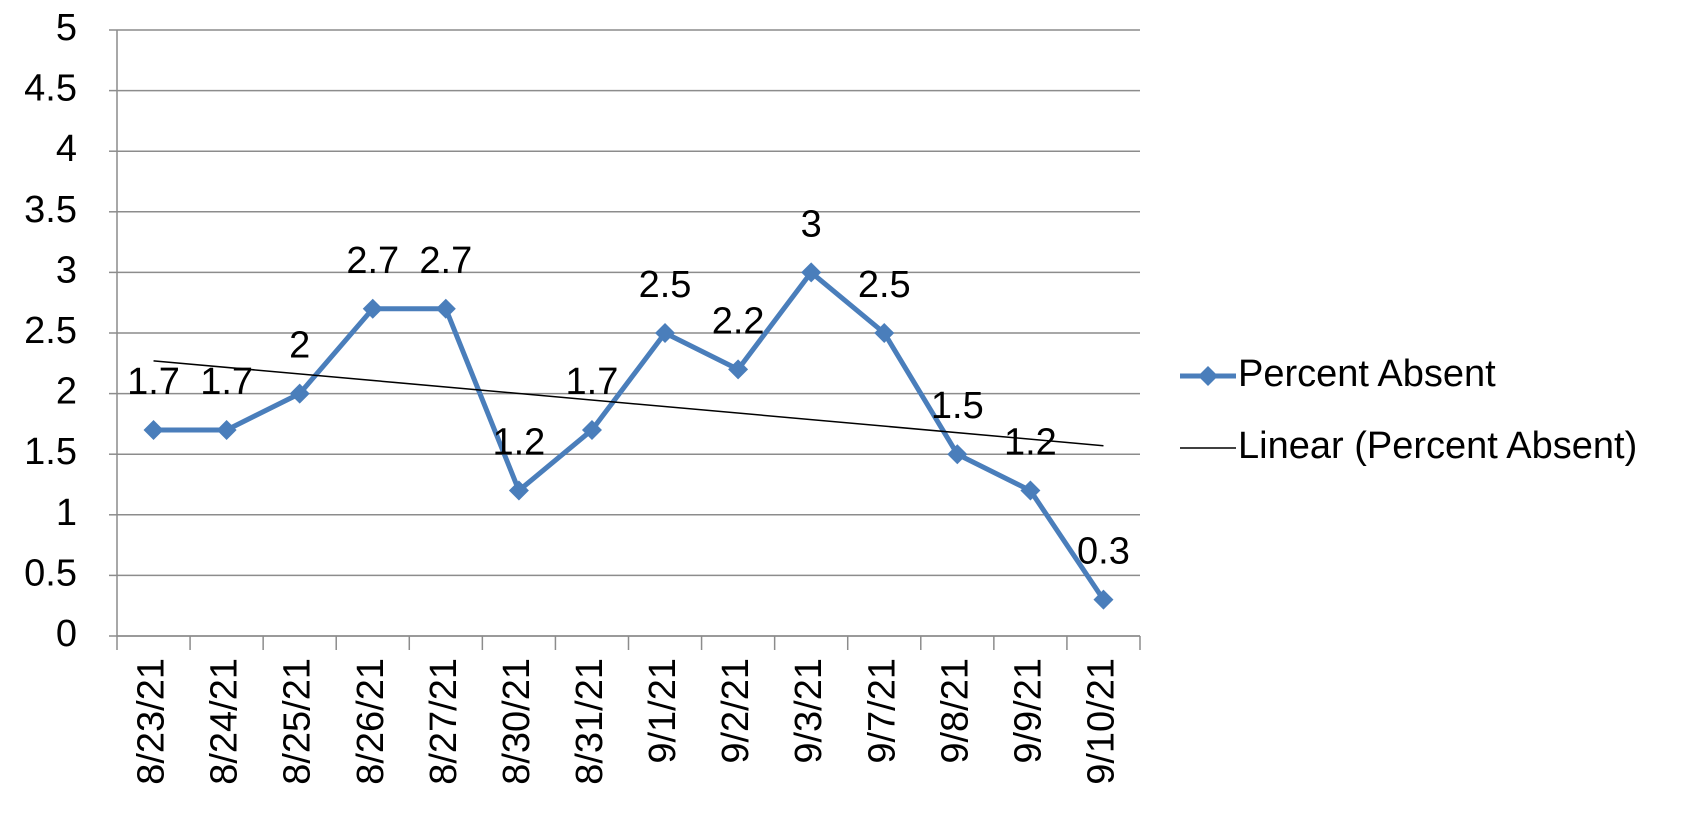 The width and height of the screenshot is (1700, 826). Describe the element at coordinates (66, 149) in the screenshot. I see `y-tick-label: 4` at that location.